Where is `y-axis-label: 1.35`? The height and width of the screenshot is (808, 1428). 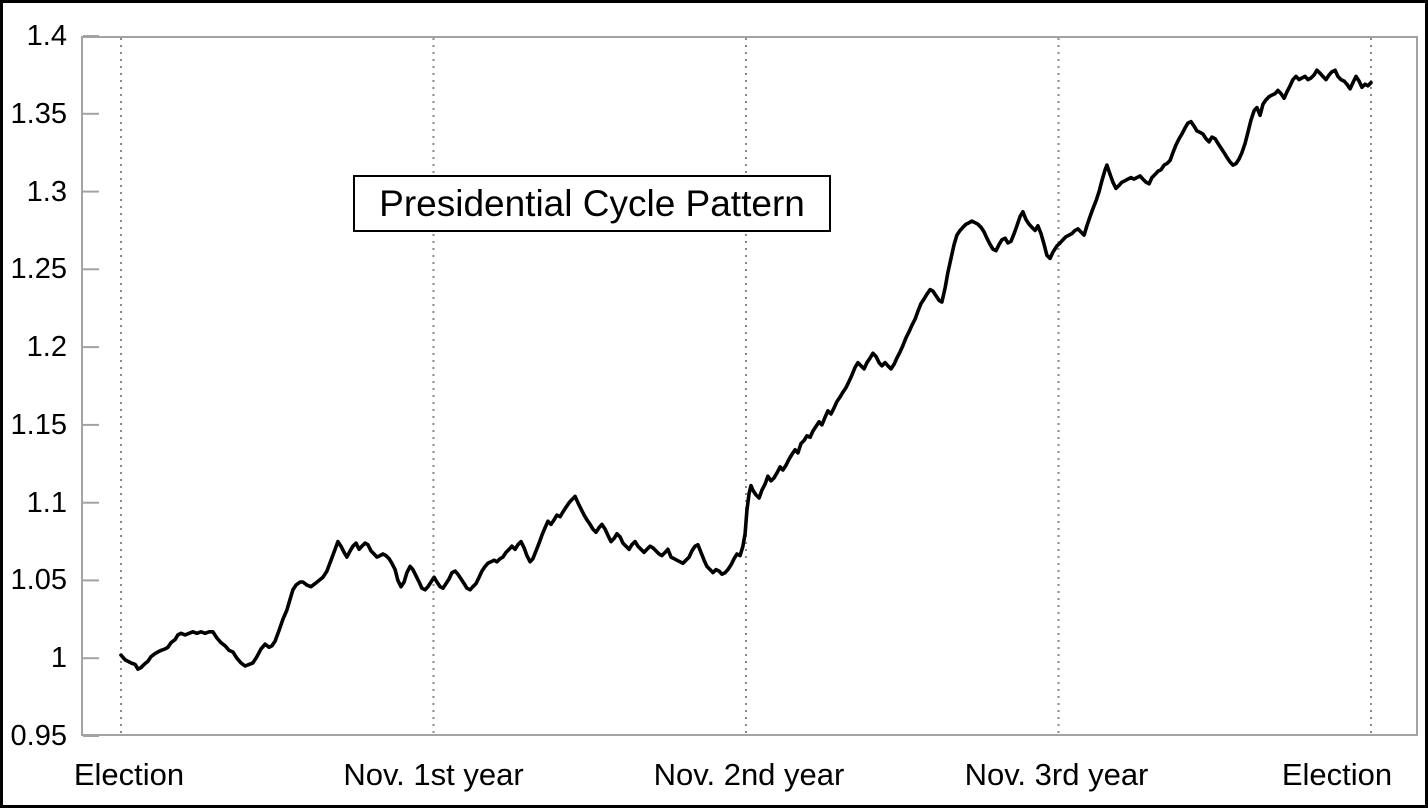 y-axis-label: 1.35 is located at coordinates (38, 113).